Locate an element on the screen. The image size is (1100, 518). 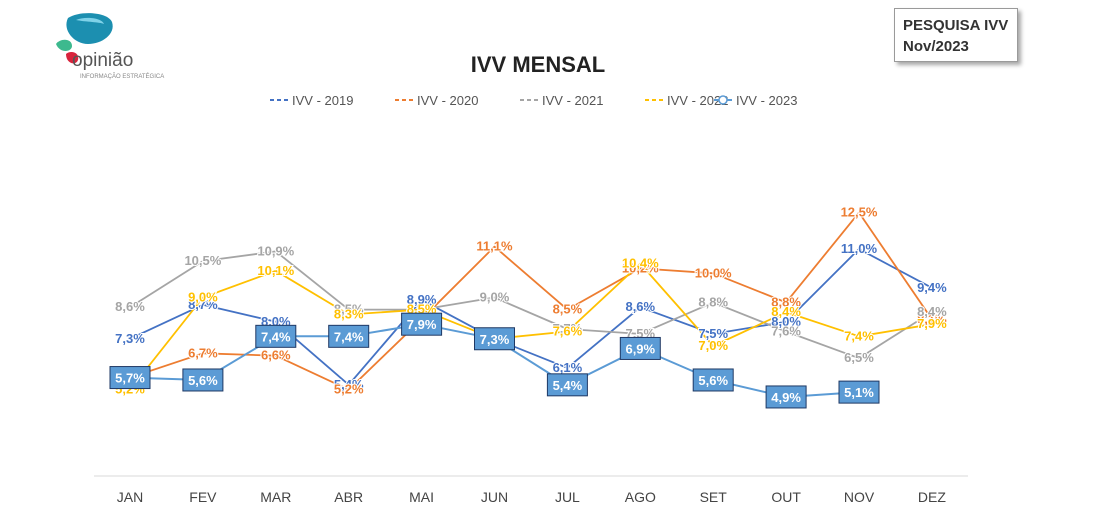
data-label-2-10: 6,5% is located at coordinates (859, 357).